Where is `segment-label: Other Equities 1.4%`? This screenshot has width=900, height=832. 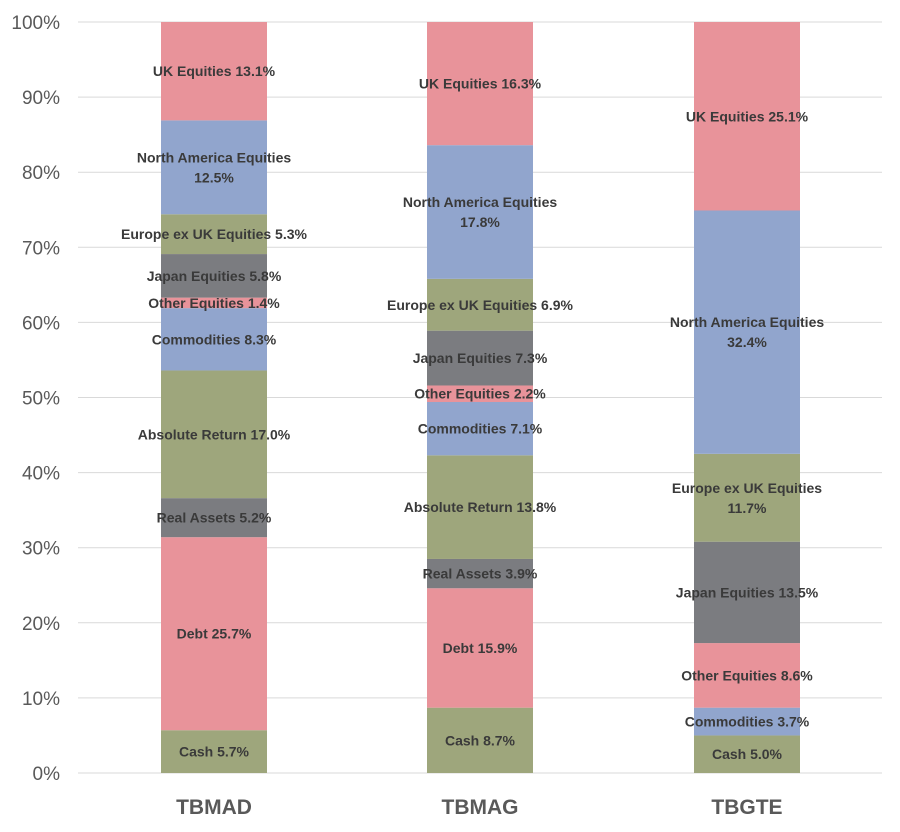
segment-label: Other Equities 1.4% is located at coordinates (214, 303).